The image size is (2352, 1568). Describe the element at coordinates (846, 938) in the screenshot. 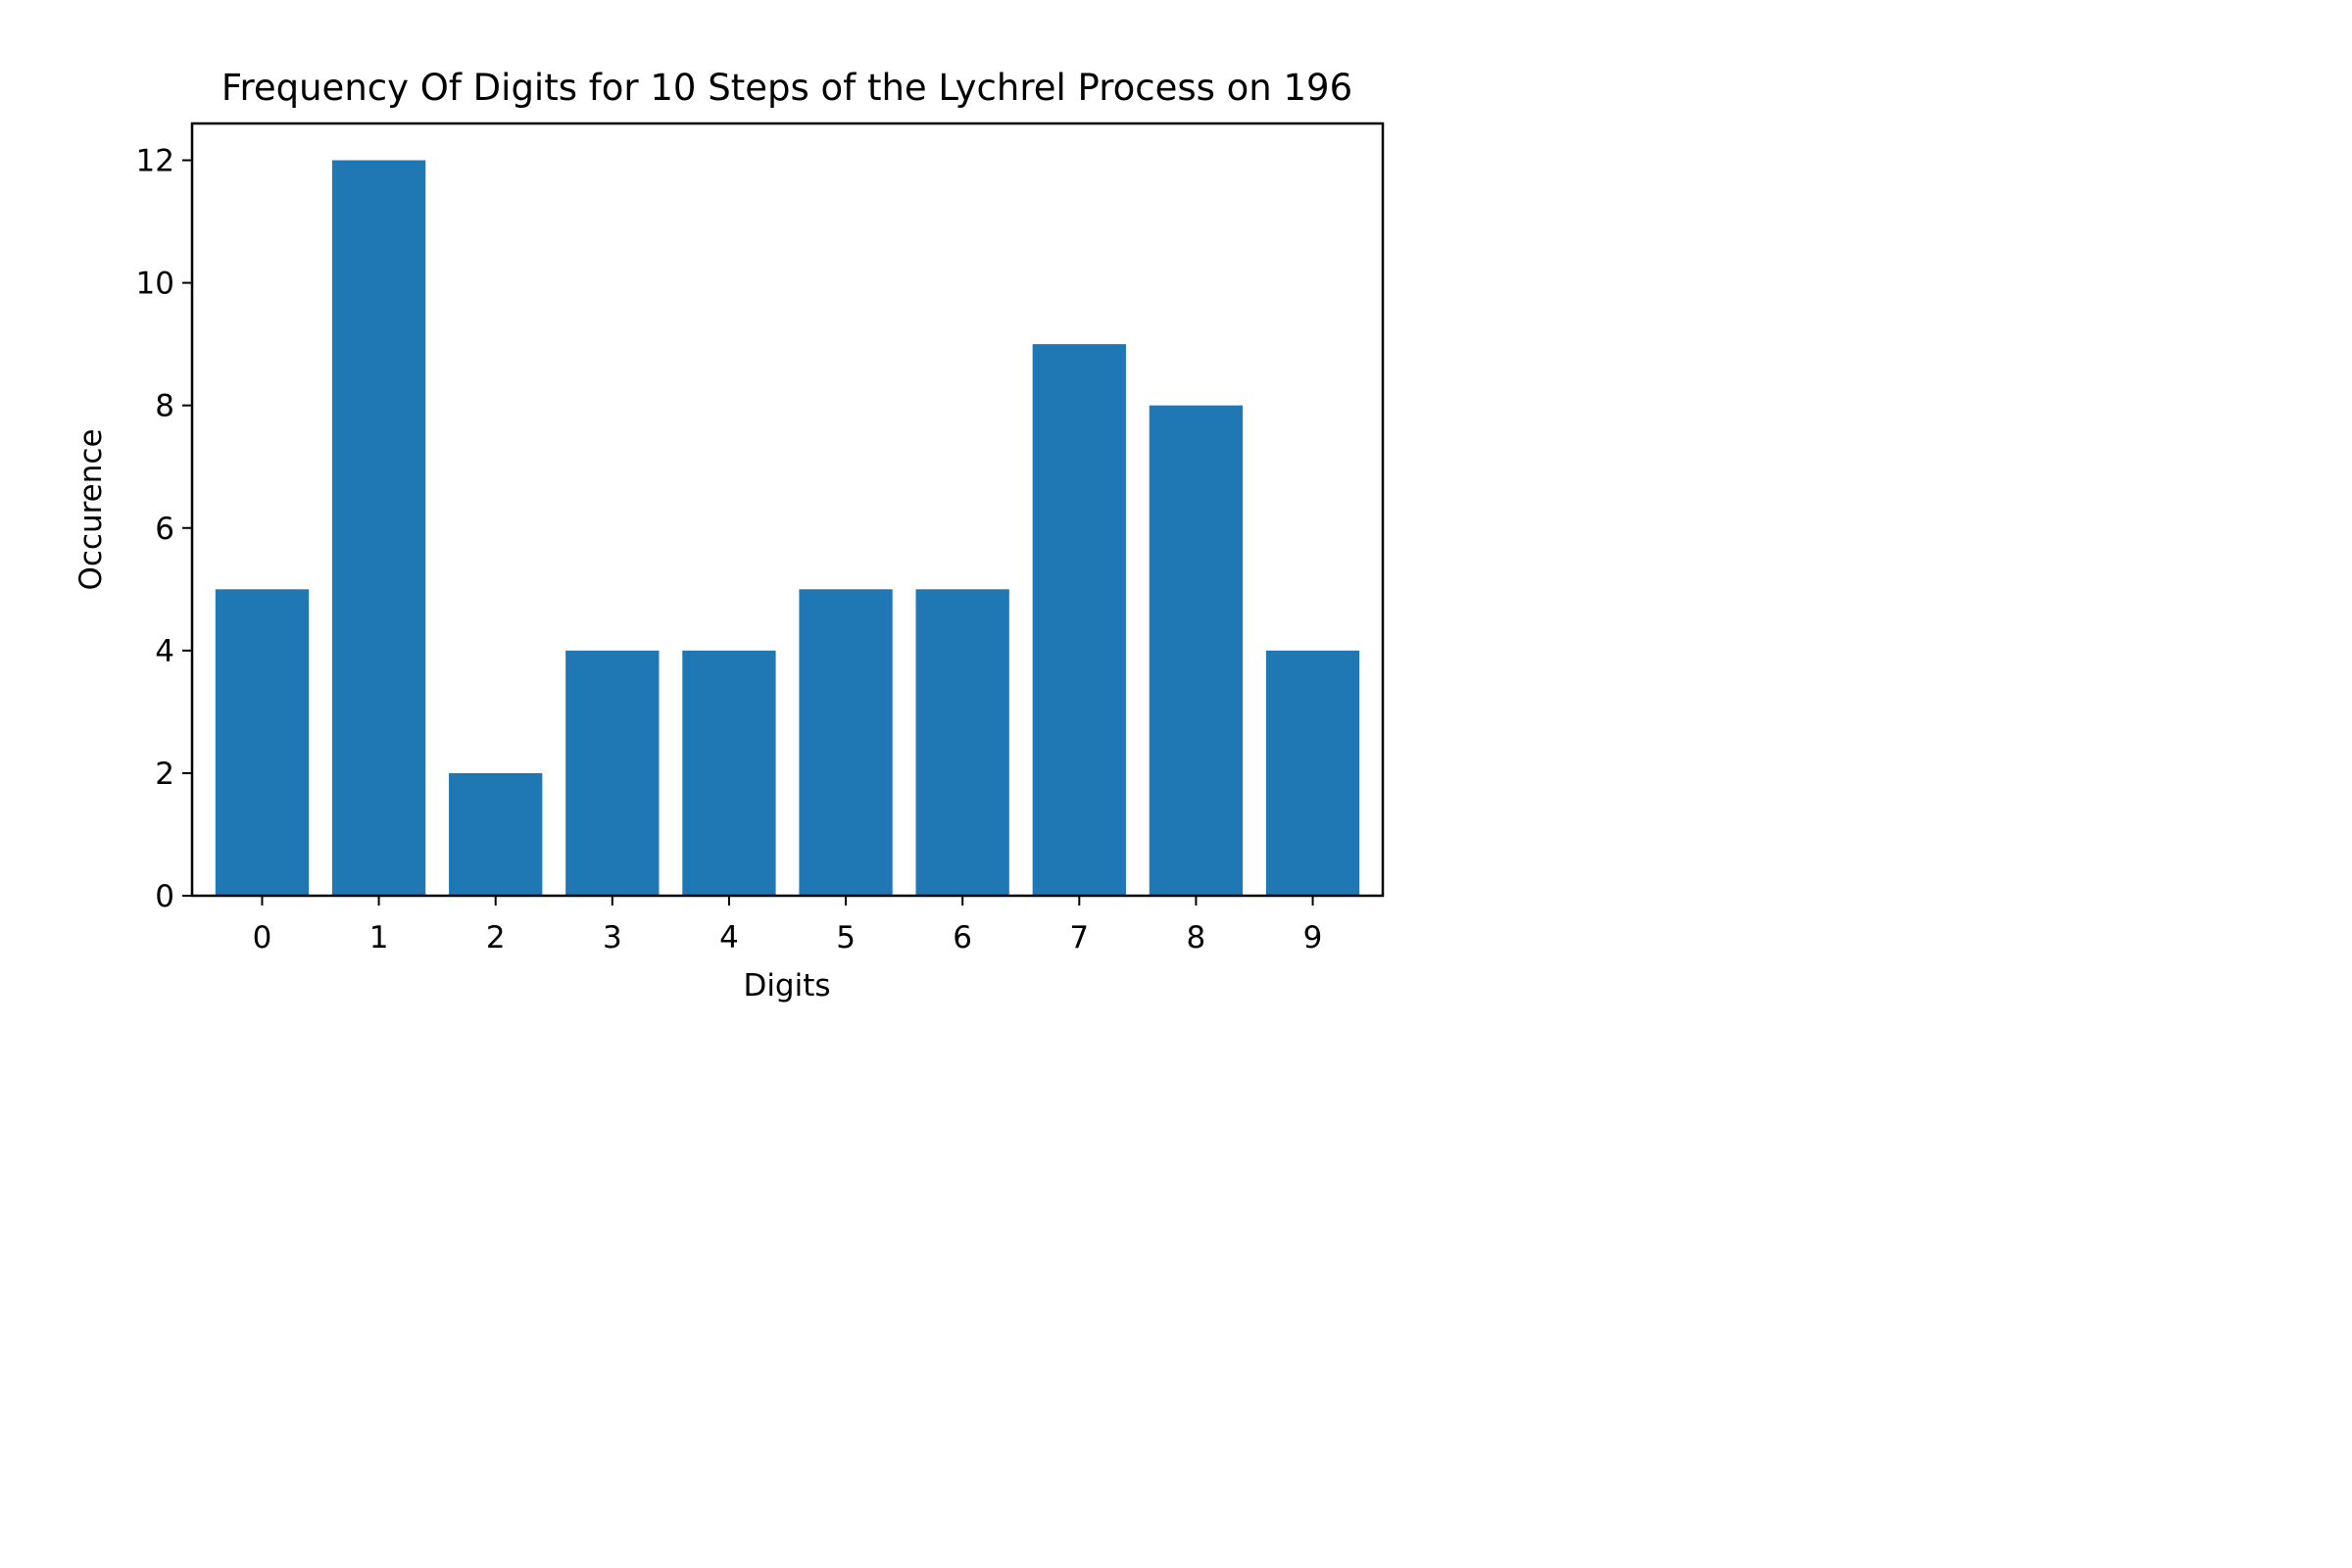

I see `x-tick-label: 5` at that location.